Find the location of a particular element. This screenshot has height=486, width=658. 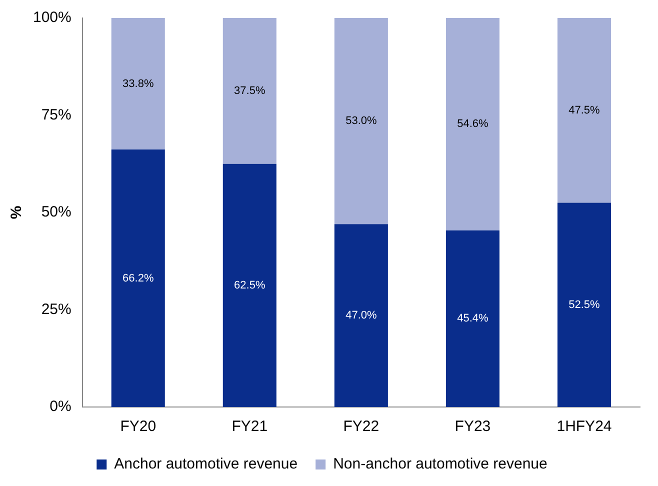

x-tick-label: FY20 is located at coordinates (138, 427).